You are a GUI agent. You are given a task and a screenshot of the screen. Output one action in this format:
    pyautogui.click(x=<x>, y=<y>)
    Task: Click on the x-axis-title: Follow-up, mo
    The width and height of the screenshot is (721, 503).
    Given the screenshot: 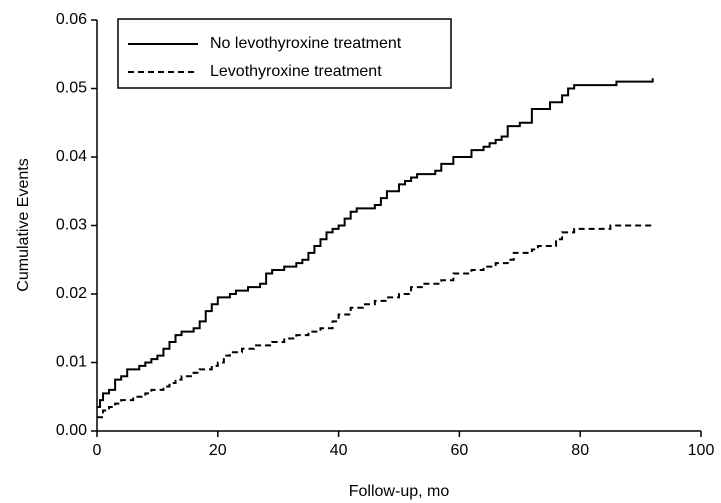 What is the action you would take?
    pyautogui.click(x=399, y=491)
    